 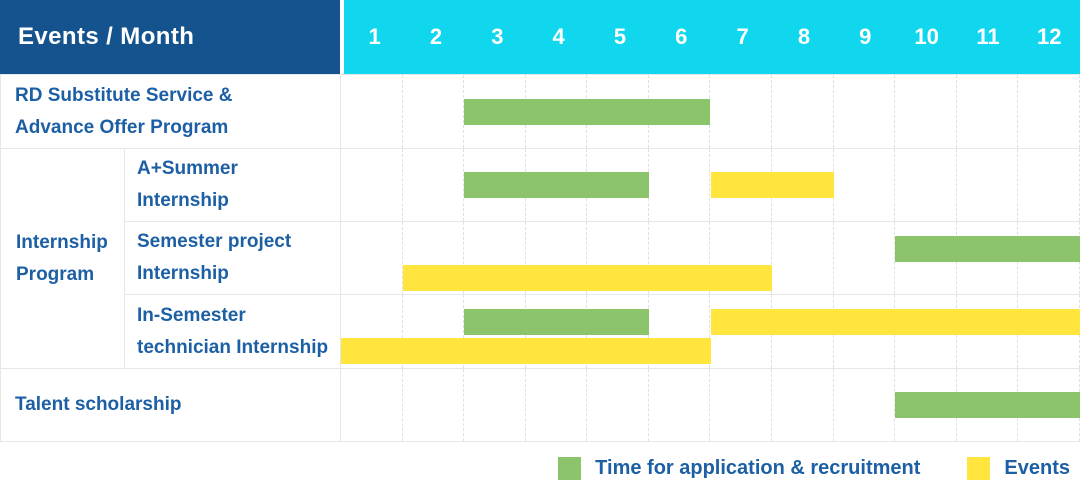 I want to click on header-title-cell: Events / Month, so click(x=170, y=37).